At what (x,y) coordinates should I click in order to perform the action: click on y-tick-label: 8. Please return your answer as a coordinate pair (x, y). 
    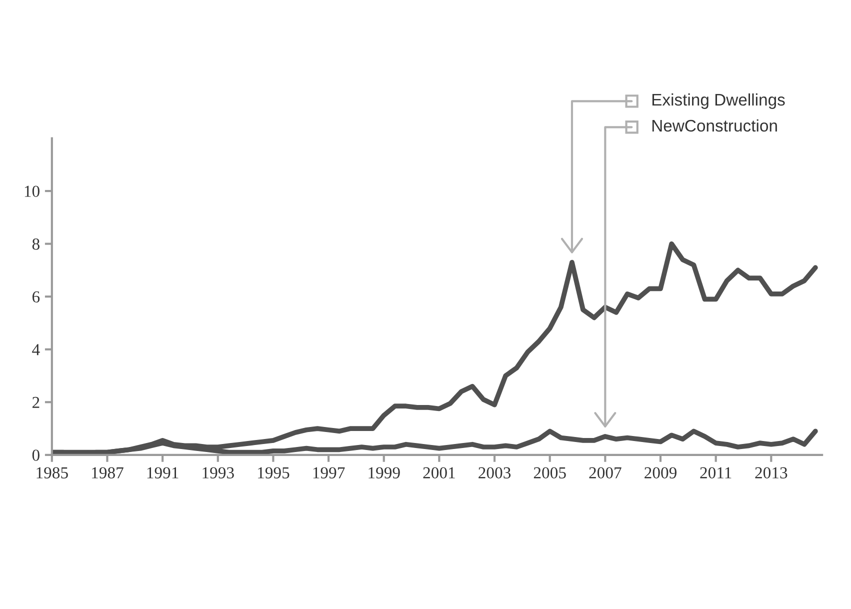
    Looking at the image, I should click on (36, 244).